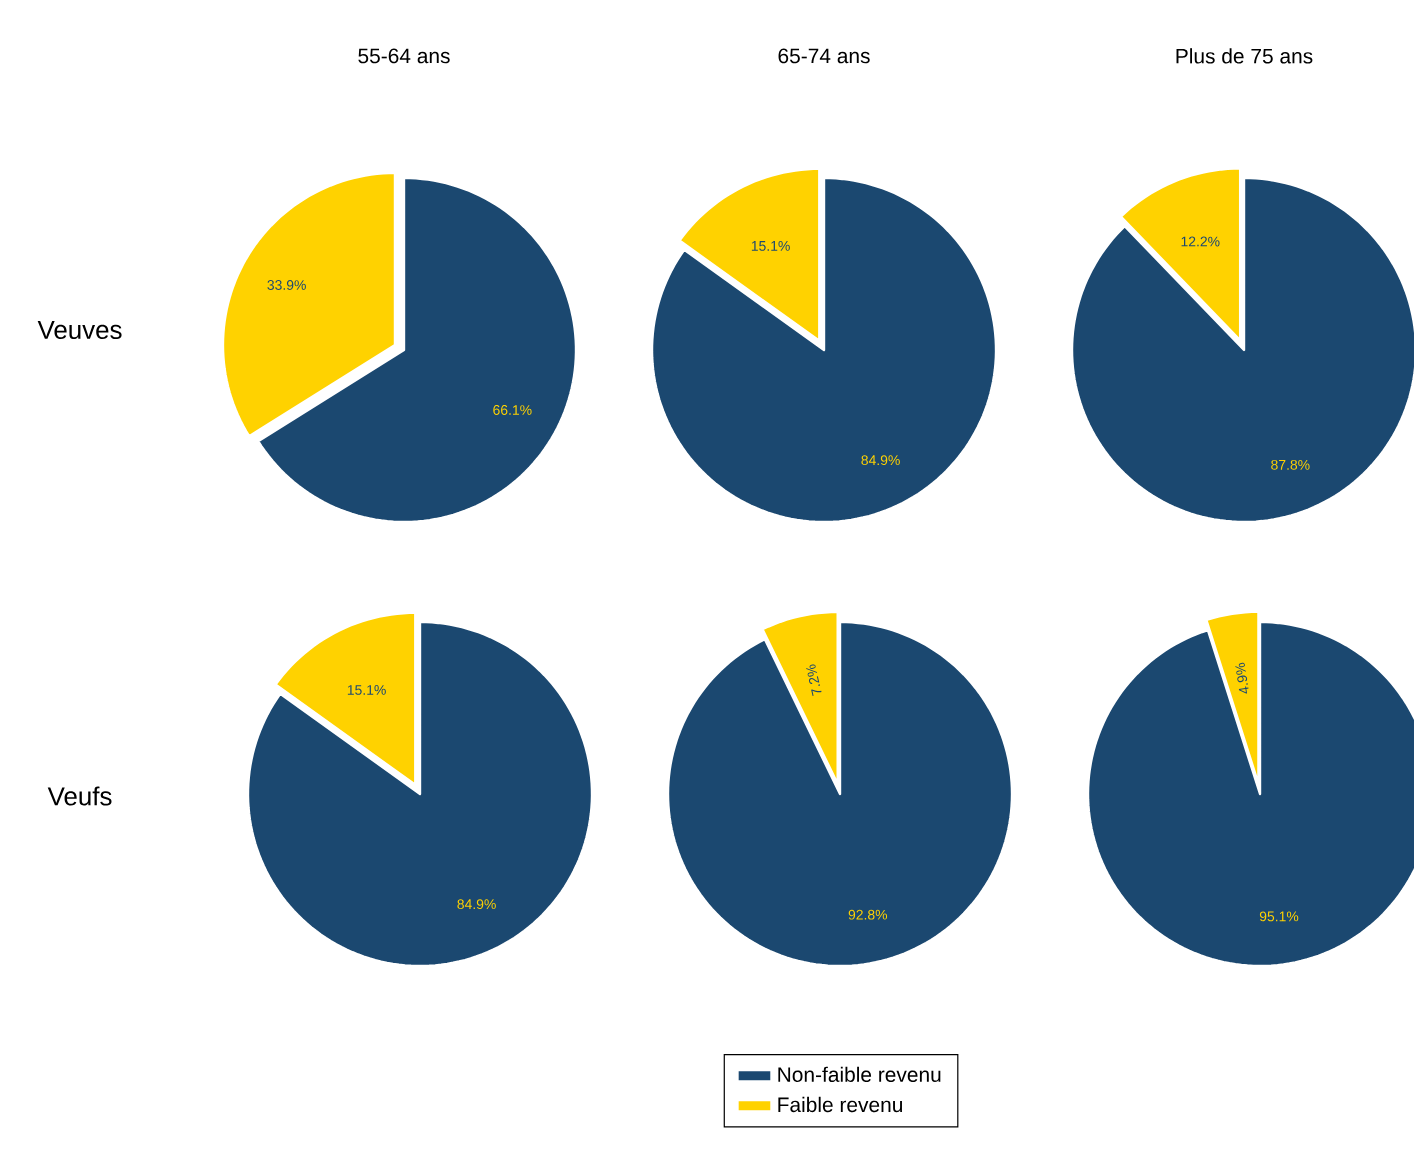 The width and height of the screenshot is (1414, 1152). What do you see at coordinates (840, 1104) in the screenshot?
I see `legend-label: Faible revenu` at bounding box center [840, 1104].